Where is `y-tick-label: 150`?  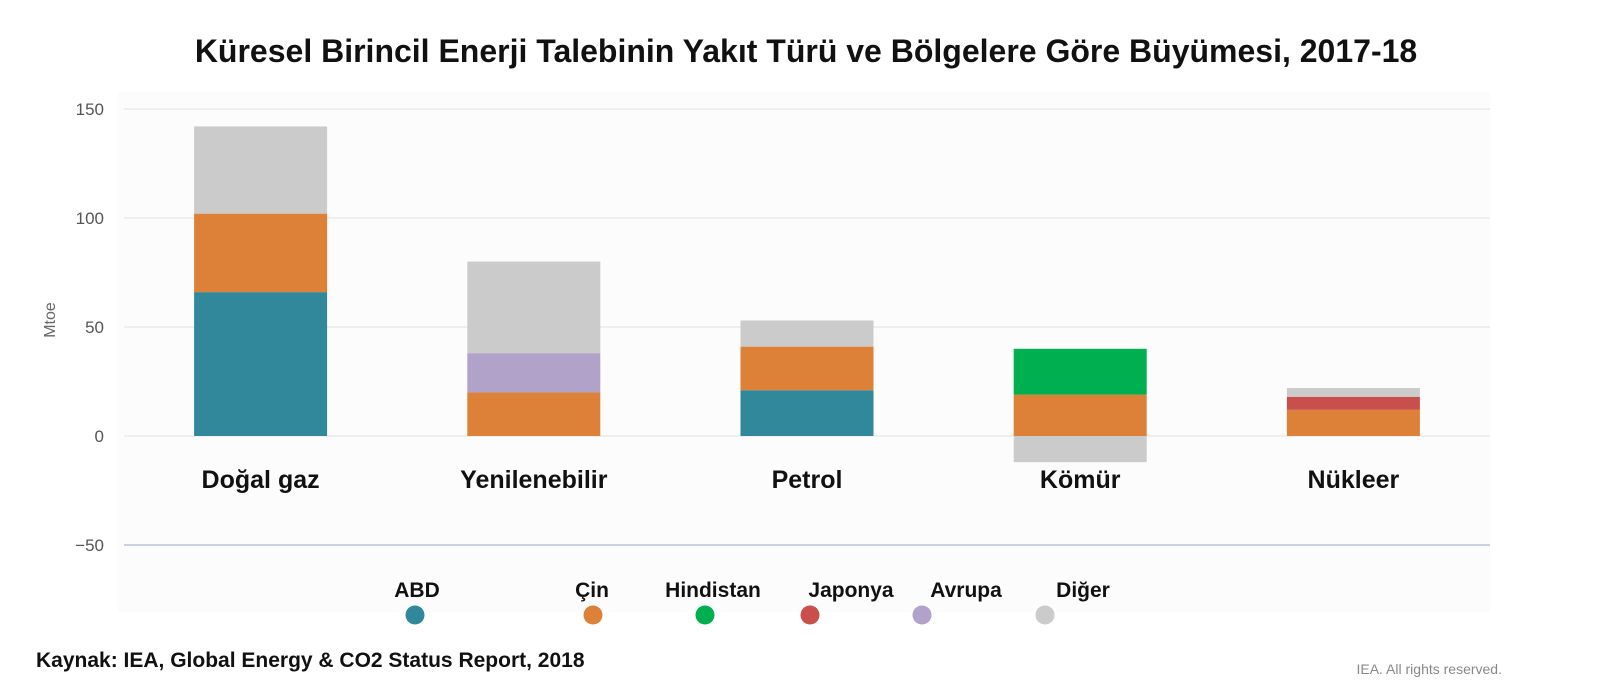
y-tick-label: 150 is located at coordinates (90, 109).